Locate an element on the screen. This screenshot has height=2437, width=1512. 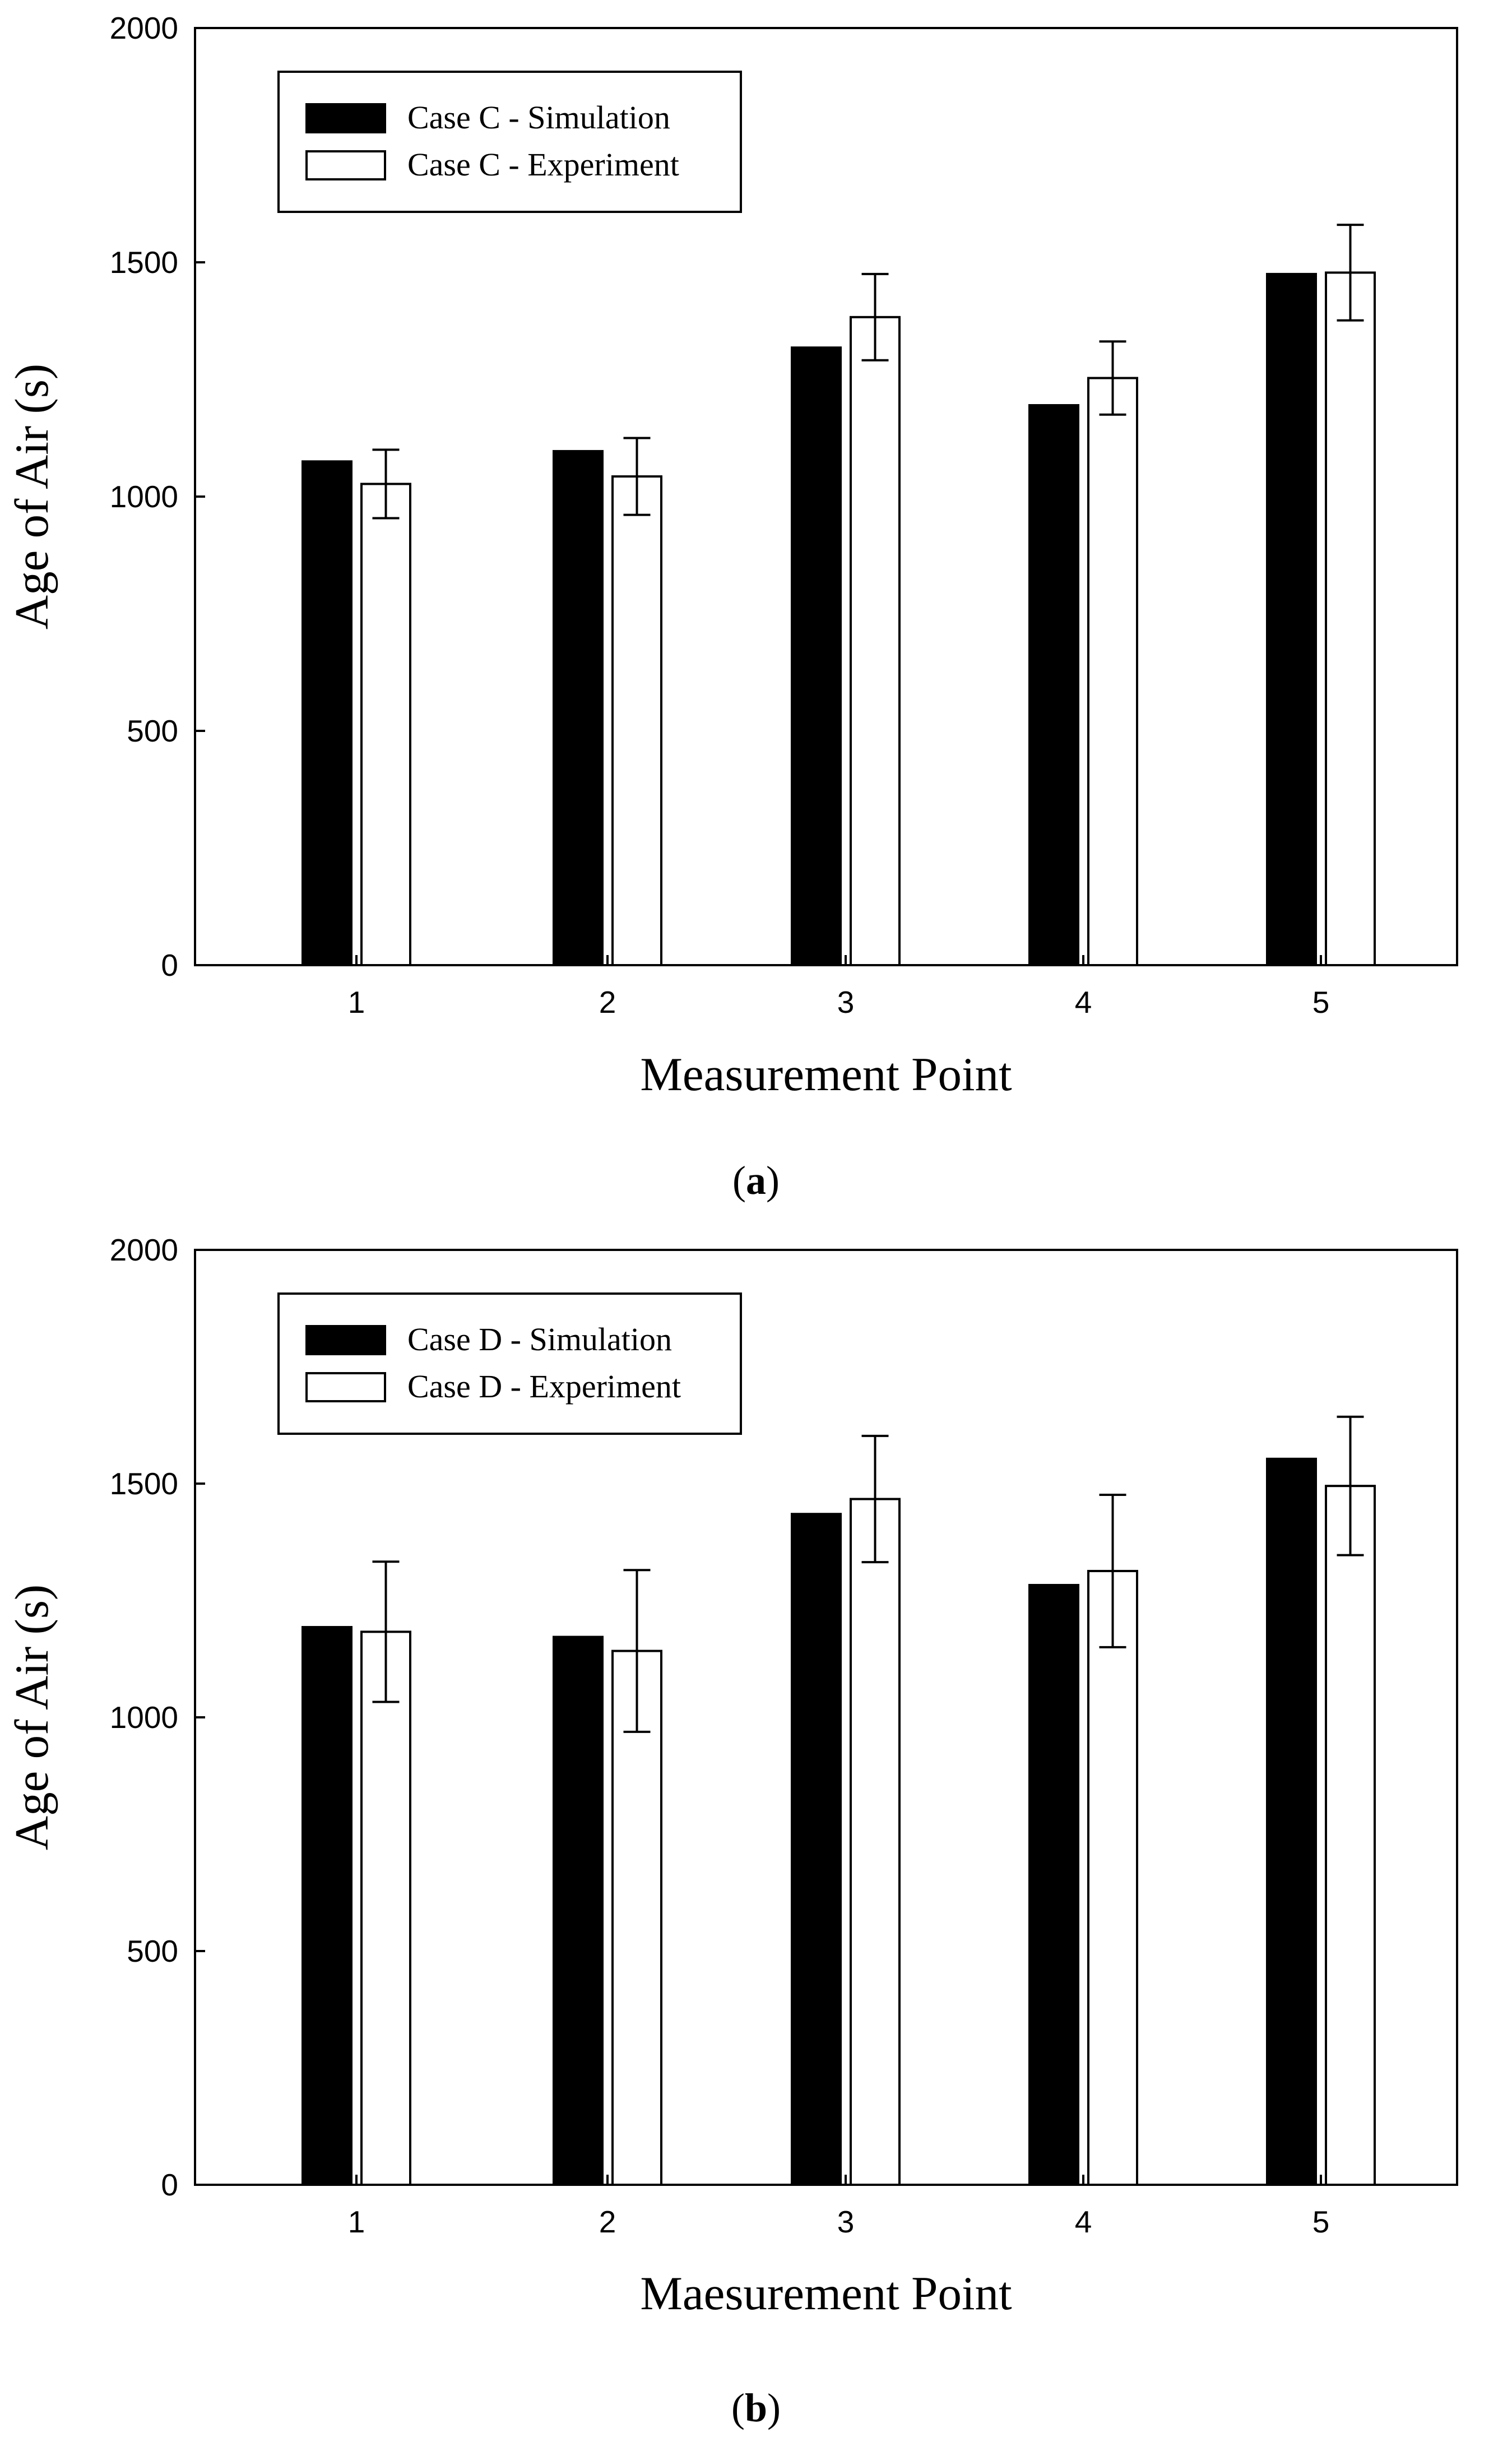
panel-caption: (a) is located at coordinates (756, 1180).